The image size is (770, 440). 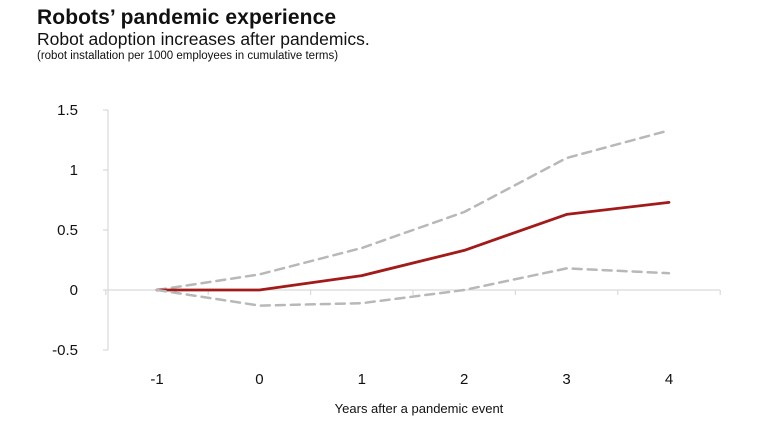 What do you see at coordinates (669, 379) in the screenshot?
I see `x-tick-label: 4` at bounding box center [669, 379].